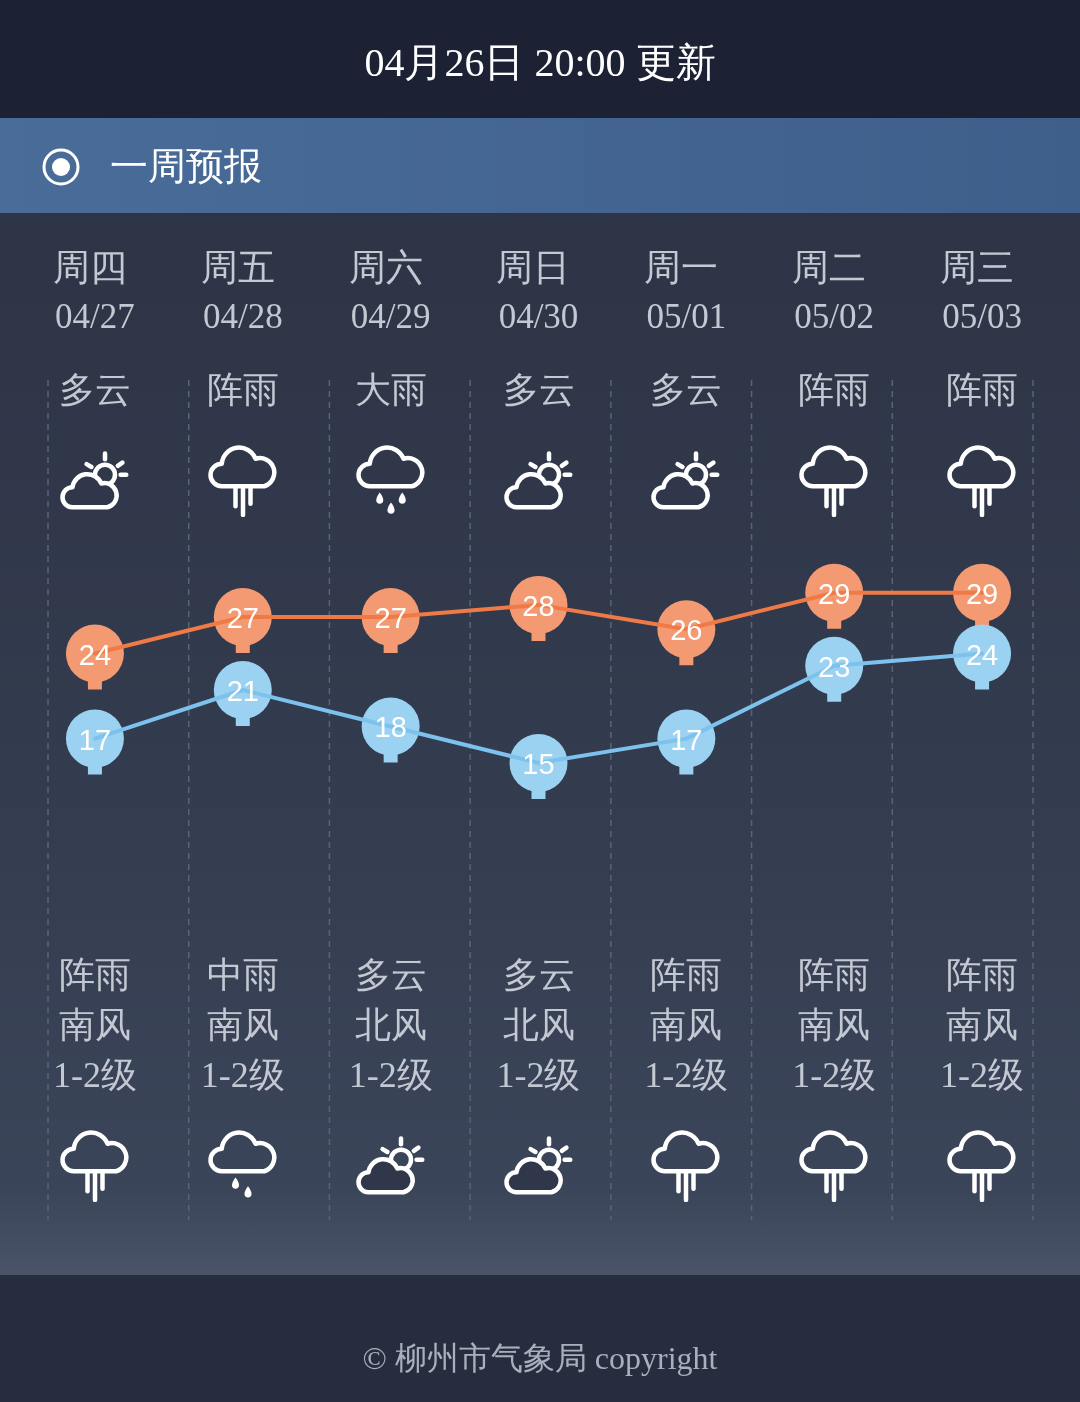  Describe the element at coordinates (540, 63) in the screenshot. I see `chart-title: 04月26日 20:00 更新` at that location.